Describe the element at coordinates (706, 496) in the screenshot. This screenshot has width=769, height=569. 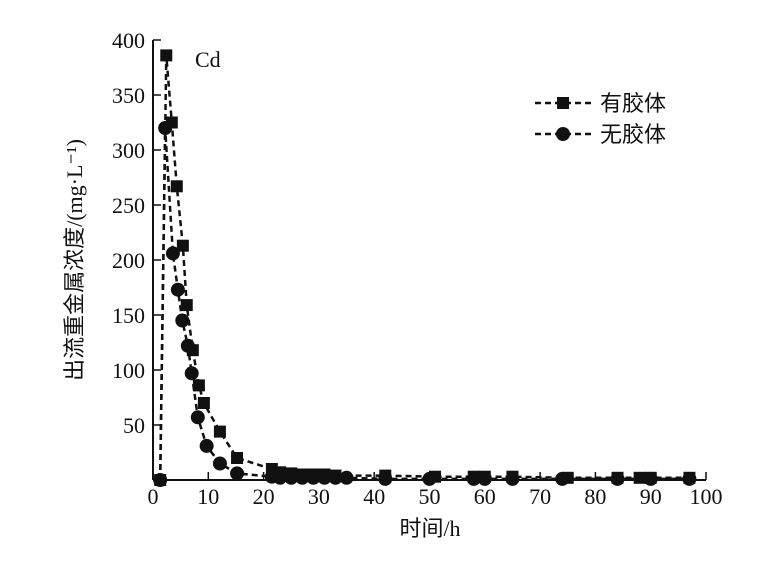
I see `x-tick-label: 100` at that location.